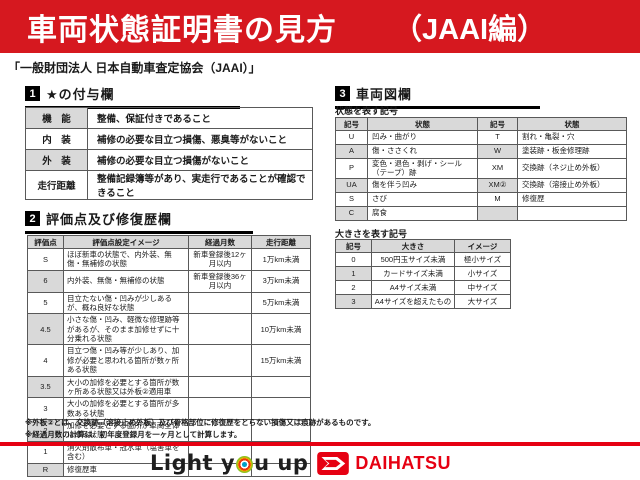 Image resolution: width=640 pixels, height=480 pixels. Describe the element at coordinates (281, 360) in the screenshot. I see `table-cell: 15万km未満` at that location.